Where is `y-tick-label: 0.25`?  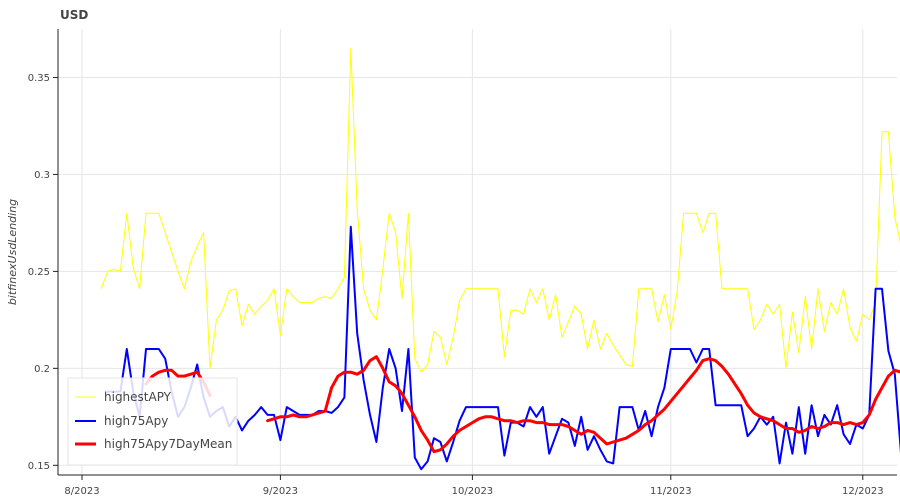
y-tick-label: 0.25 is located at coordinates (39, 272).